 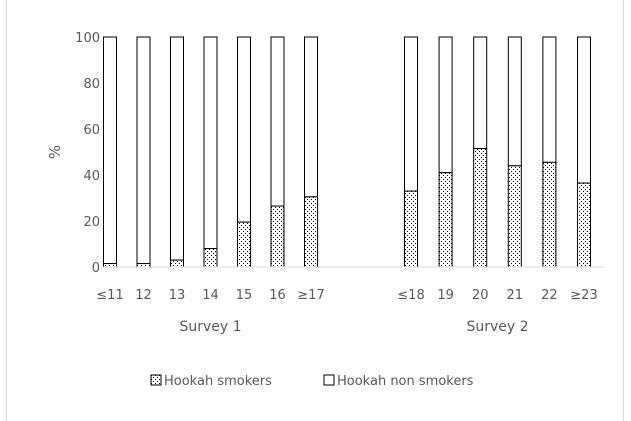 I want to click on x-category-label: ≤18, so click(x=410, y=295).